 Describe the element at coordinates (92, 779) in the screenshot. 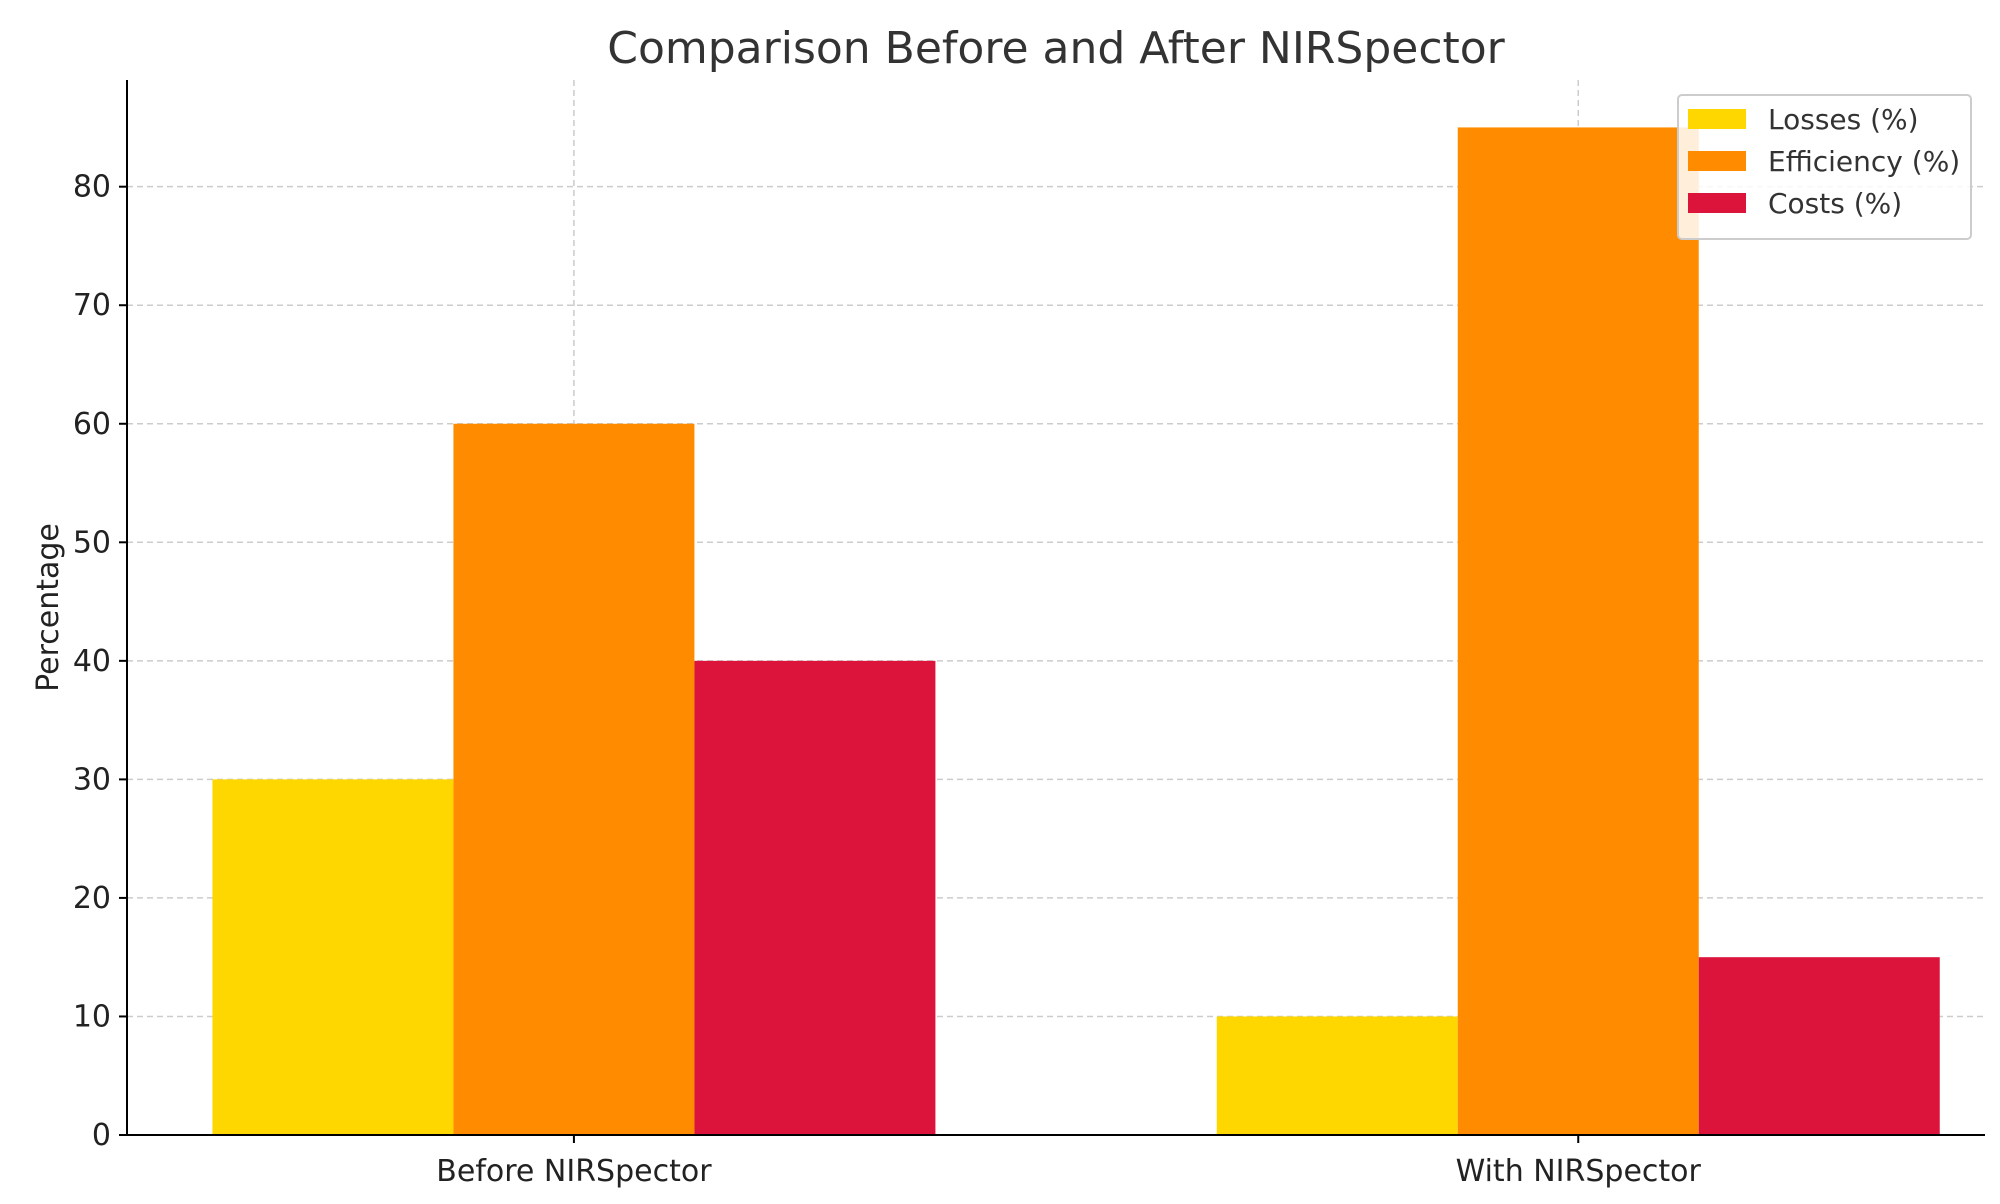

I see `y-tick-label: 30` at that location.